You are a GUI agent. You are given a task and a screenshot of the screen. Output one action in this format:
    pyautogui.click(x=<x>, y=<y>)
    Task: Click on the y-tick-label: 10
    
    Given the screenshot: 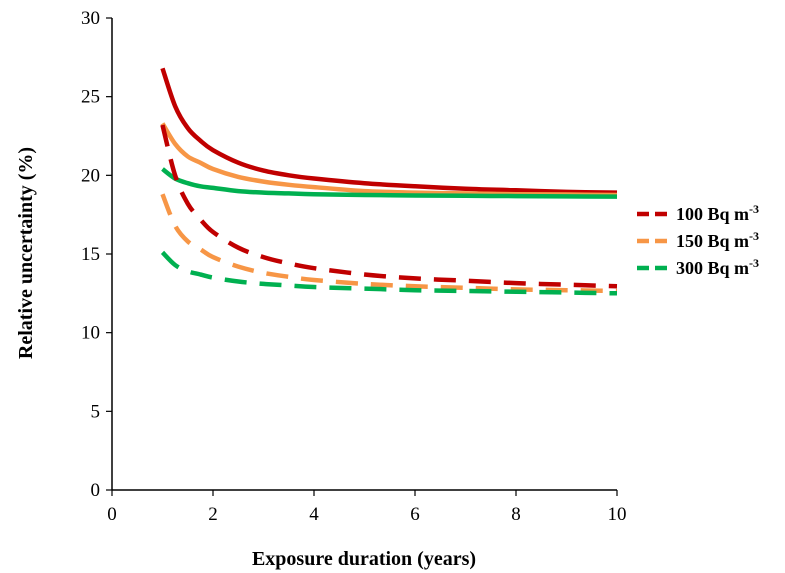 What is the action you would take?
    pyautogui.click(x=90, y=333)
    